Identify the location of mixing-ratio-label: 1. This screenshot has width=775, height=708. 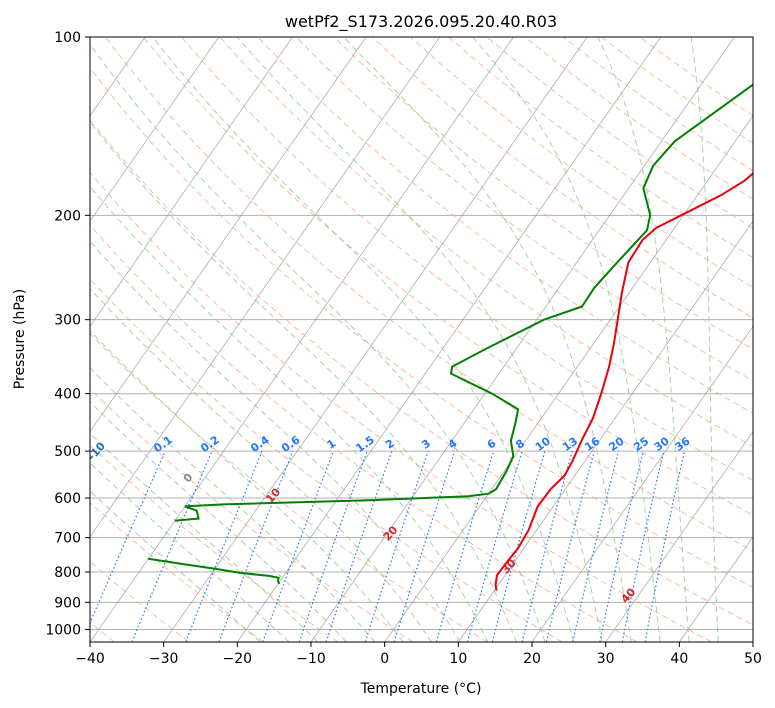
(332, 444).